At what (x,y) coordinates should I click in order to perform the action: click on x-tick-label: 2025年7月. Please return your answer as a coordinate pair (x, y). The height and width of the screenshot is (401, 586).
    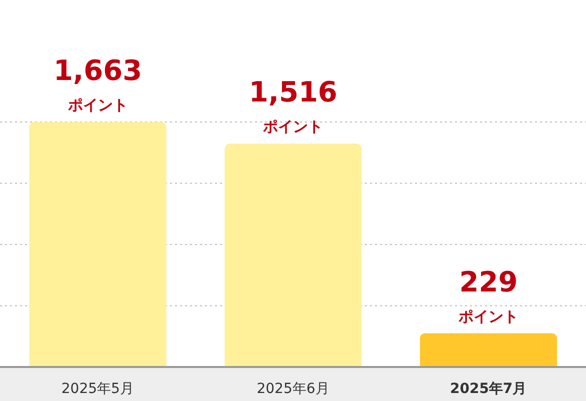
    Looking at the image, I should click on (488, 389).